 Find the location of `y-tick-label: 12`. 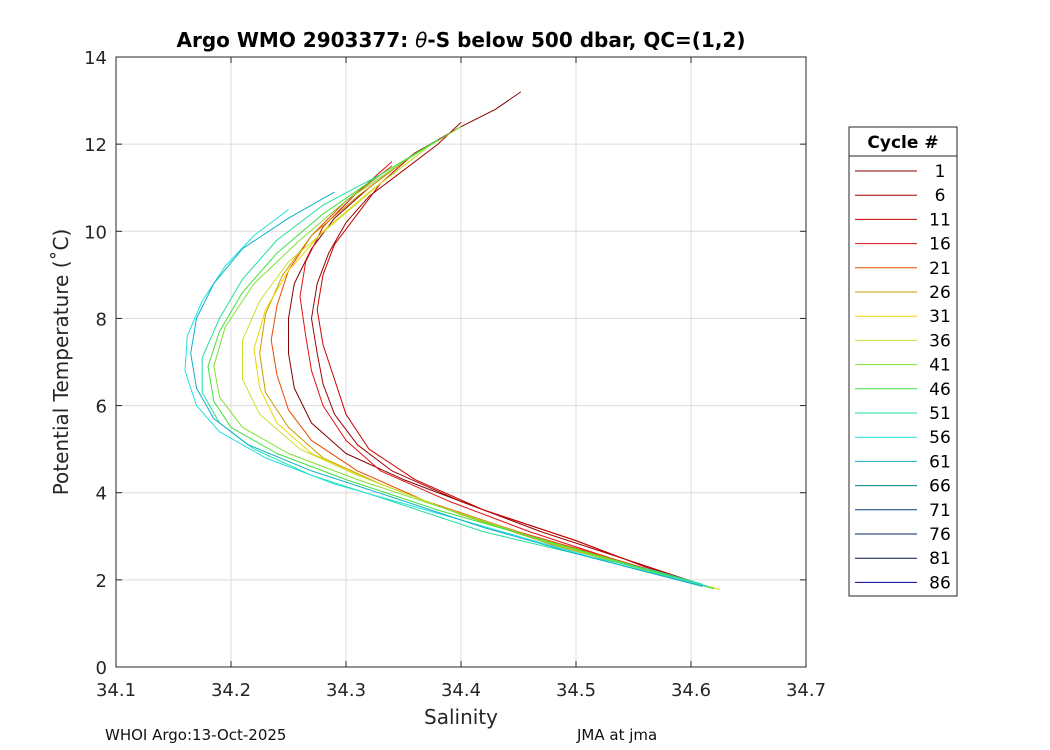

y-tick-label: 12 is located at coordinates (95, 145).